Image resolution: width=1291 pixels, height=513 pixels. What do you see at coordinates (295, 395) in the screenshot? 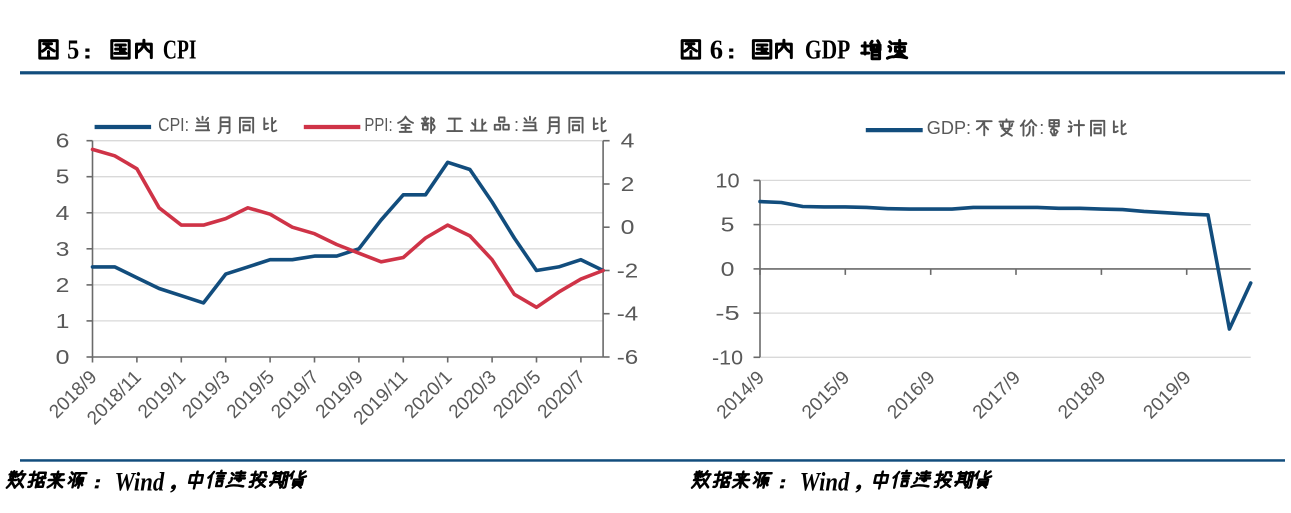
I see `svg-text: 2019/7` at bounding box center [295, 395].